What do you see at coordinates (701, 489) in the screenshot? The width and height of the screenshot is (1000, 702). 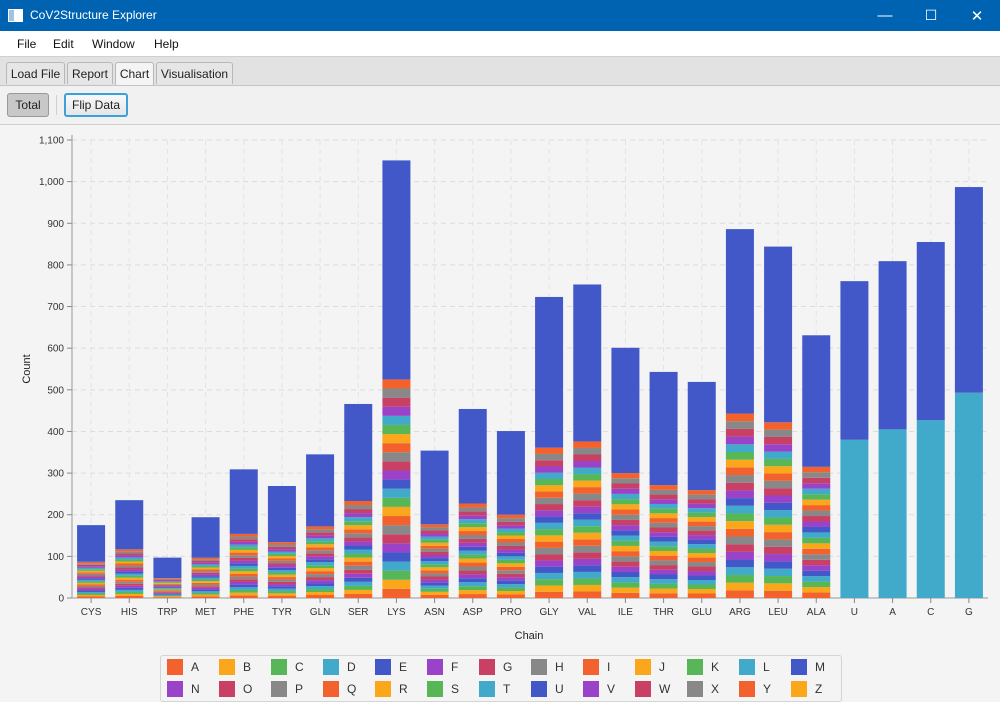 I see `bar-stack-glu` at bounding box center [701, 489].